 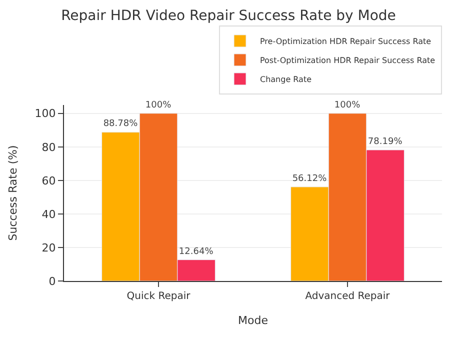 What do you see at coordinates (196, 251) in the screenshot?
I see `data-label: 12.64%` at bounding box center [196, 251].